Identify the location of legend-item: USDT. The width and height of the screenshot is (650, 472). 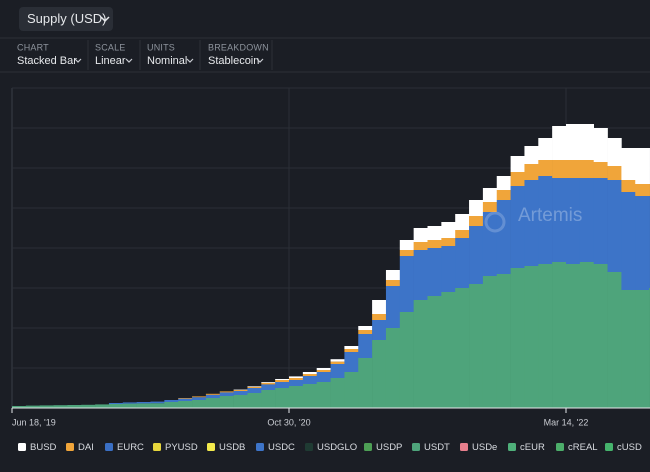
(431, 447).